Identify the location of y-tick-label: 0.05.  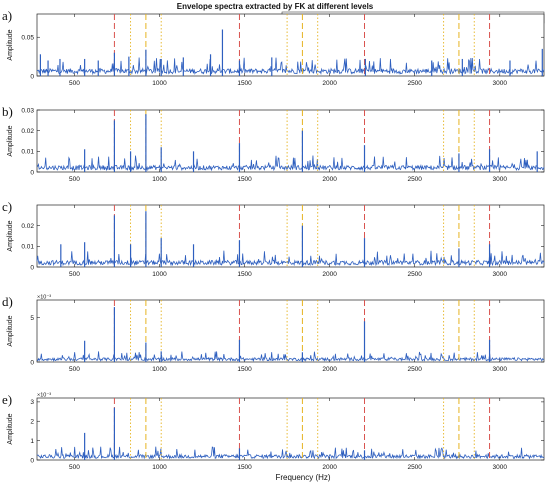
(27, 38).